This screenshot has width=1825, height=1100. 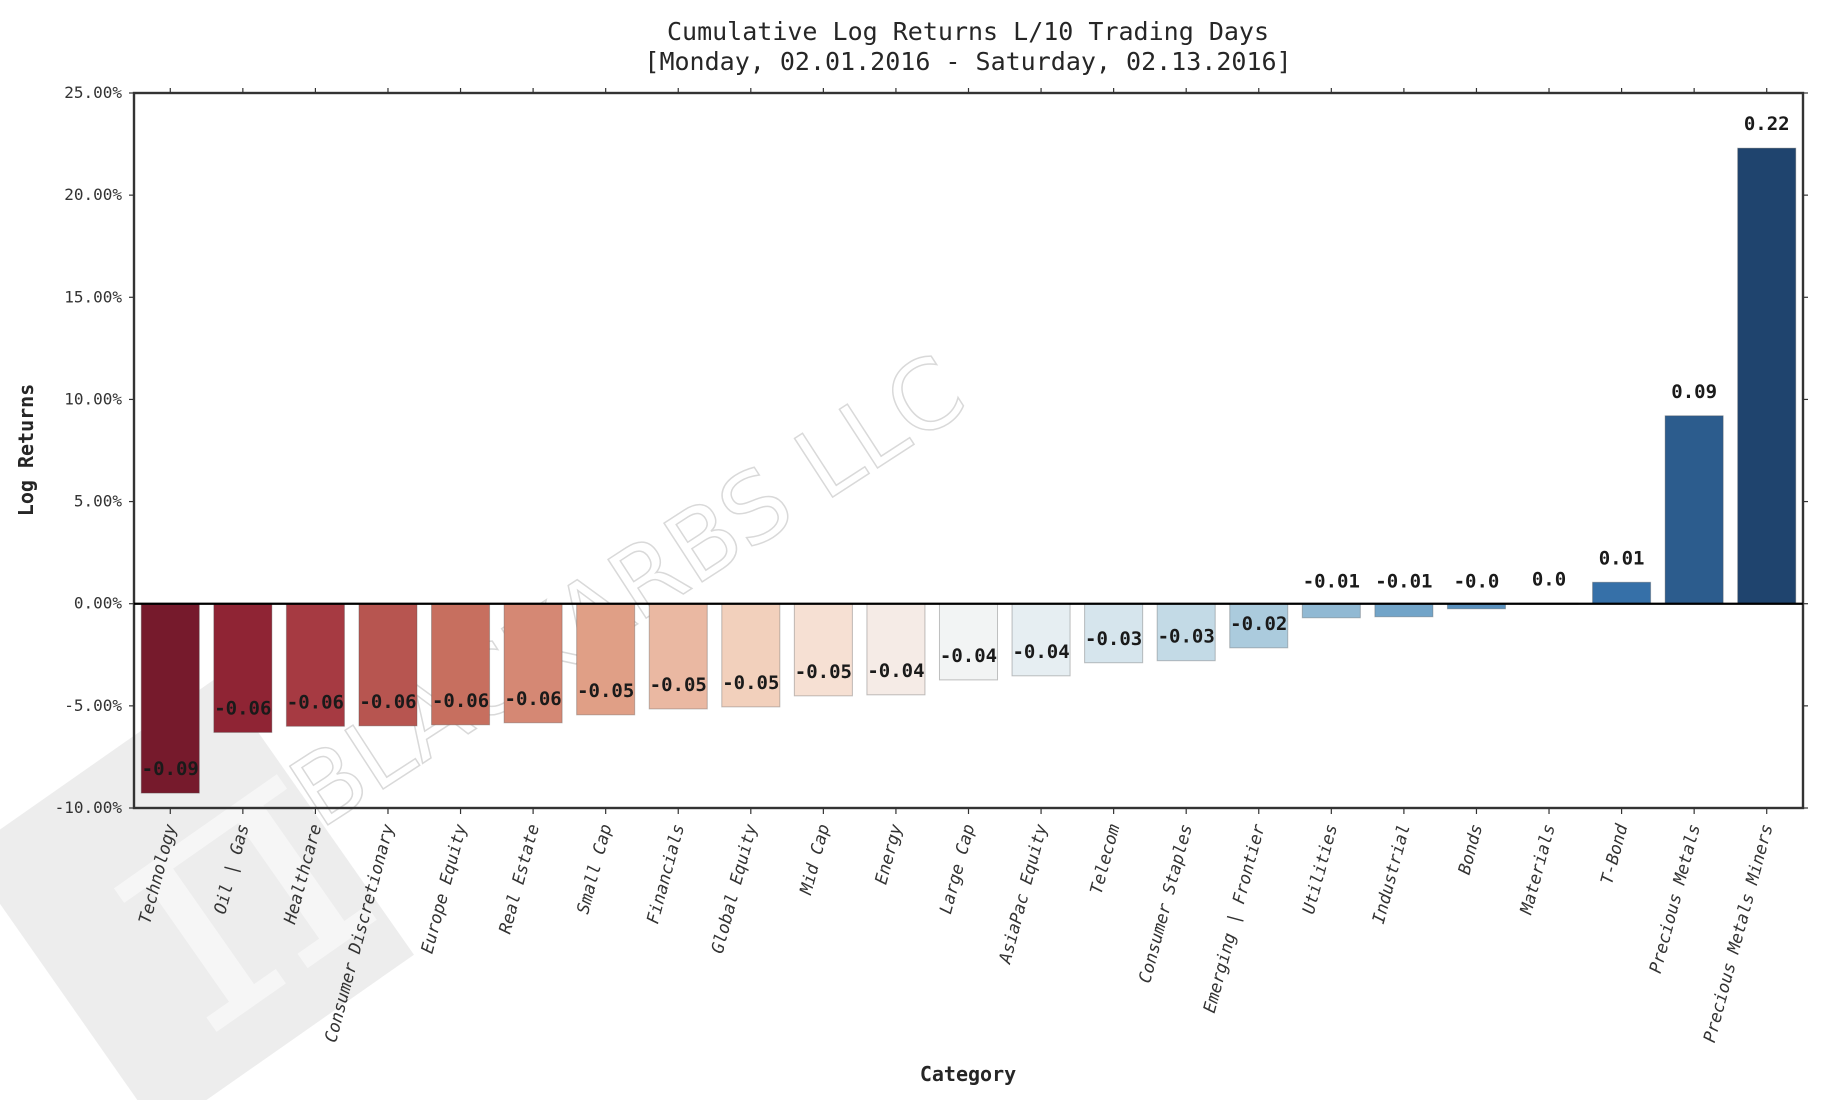 What do you see at coordinates (519, 879) in the screenshot?
I see `x-tick-label: Real Estate` at bounding box center [519, 879].